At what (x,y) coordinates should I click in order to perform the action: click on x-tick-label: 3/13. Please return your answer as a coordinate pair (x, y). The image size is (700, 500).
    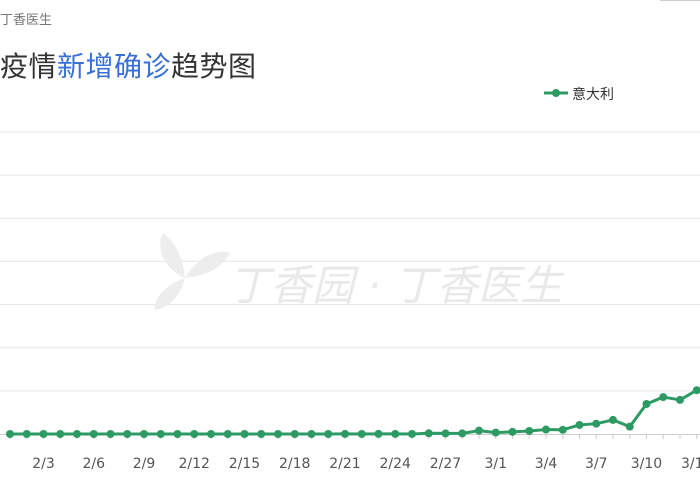
    Looking at the image, I should click on (690, 464).